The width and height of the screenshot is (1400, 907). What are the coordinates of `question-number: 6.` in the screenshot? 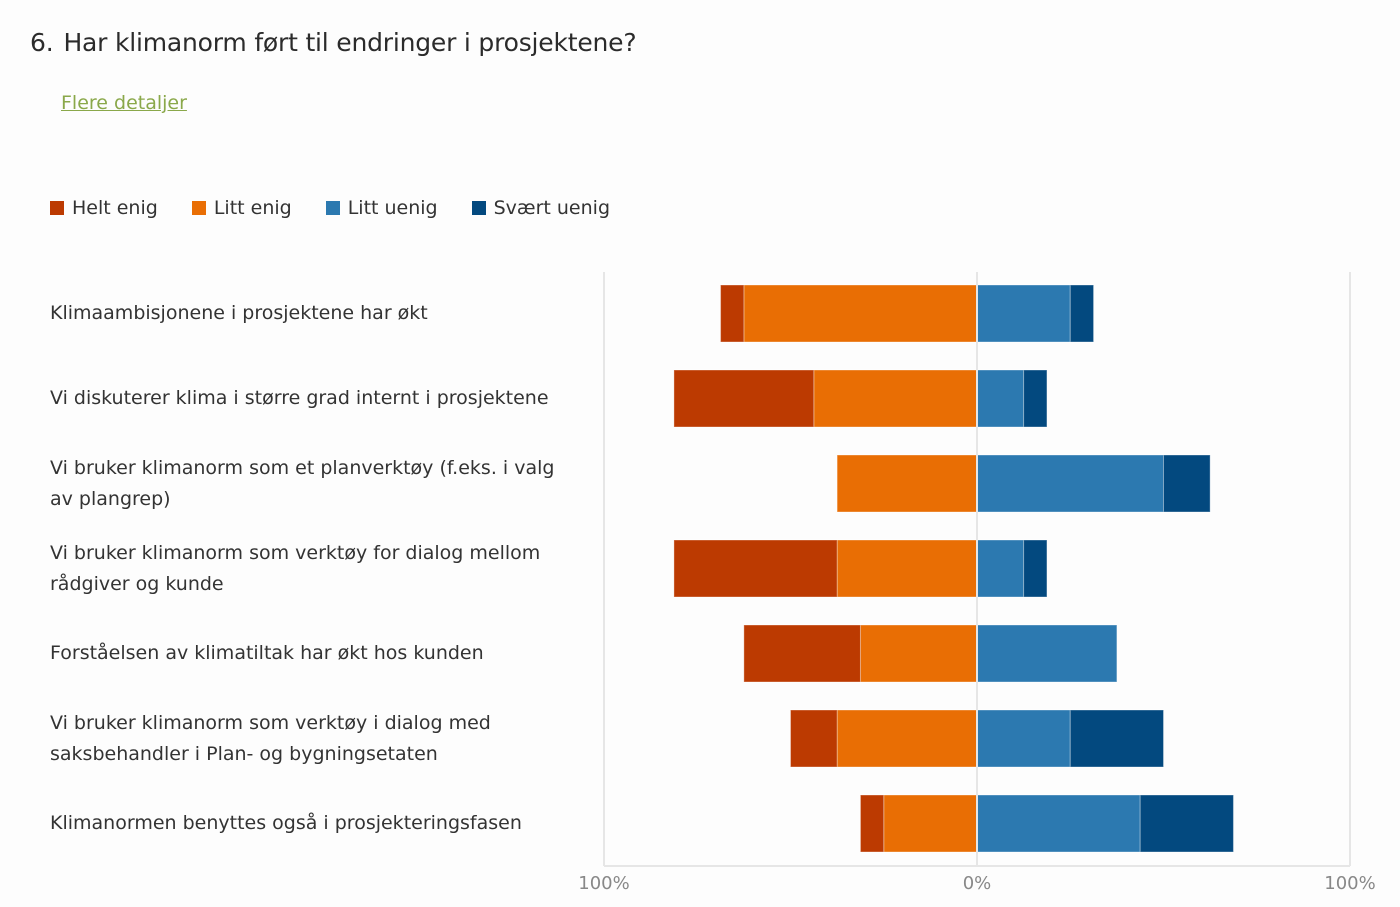 It's located at (42, 42).